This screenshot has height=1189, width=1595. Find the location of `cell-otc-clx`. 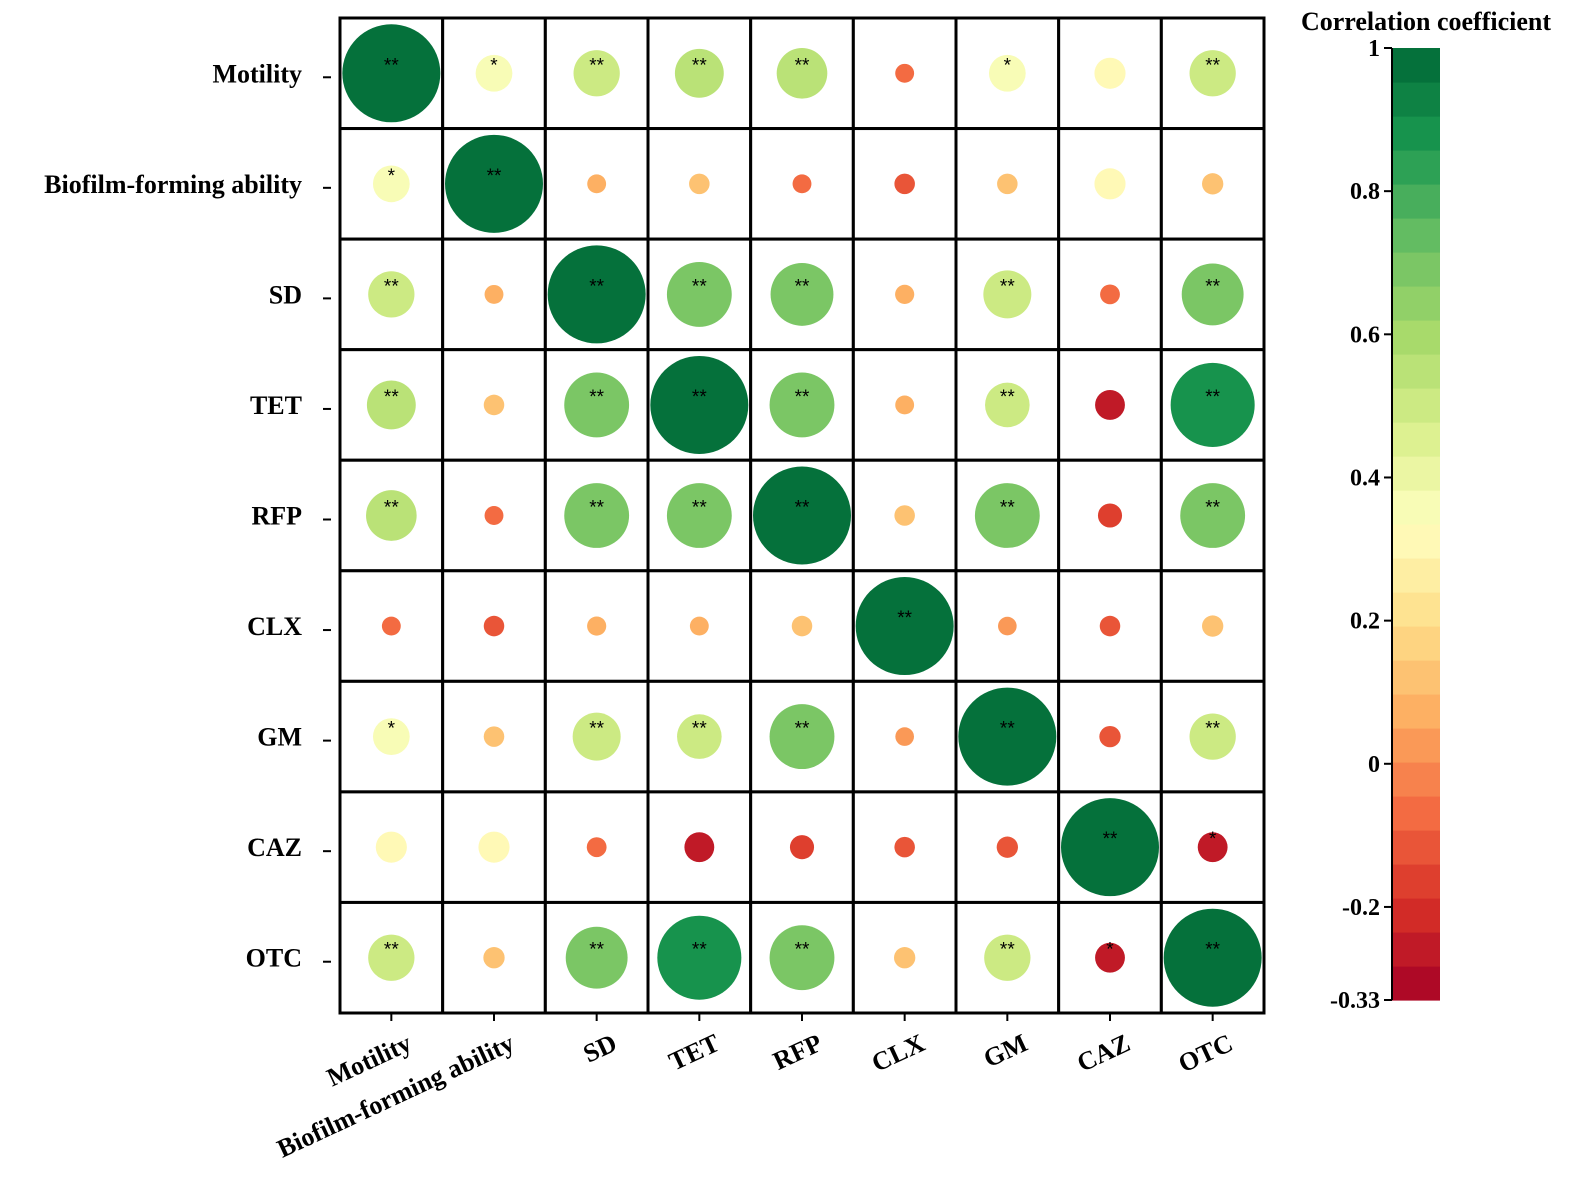

cell-otc-clx is located at coordinates (904, 957).